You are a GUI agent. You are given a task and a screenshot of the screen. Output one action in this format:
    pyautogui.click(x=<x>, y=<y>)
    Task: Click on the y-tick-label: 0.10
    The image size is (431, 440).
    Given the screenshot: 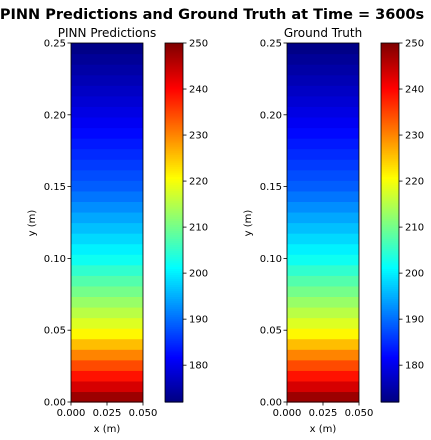 What is the action you would take?
    pyautogui.click(x=271, y=259)
    